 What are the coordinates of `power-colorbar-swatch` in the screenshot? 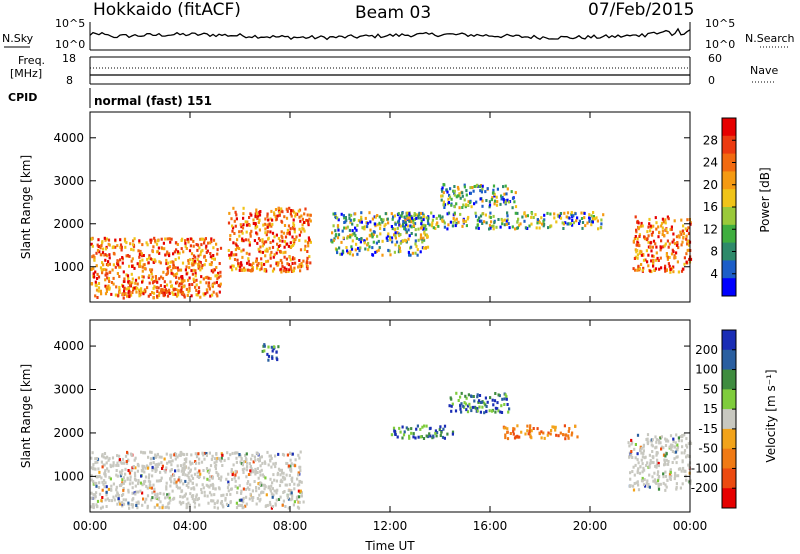 It's located at (729, 180).